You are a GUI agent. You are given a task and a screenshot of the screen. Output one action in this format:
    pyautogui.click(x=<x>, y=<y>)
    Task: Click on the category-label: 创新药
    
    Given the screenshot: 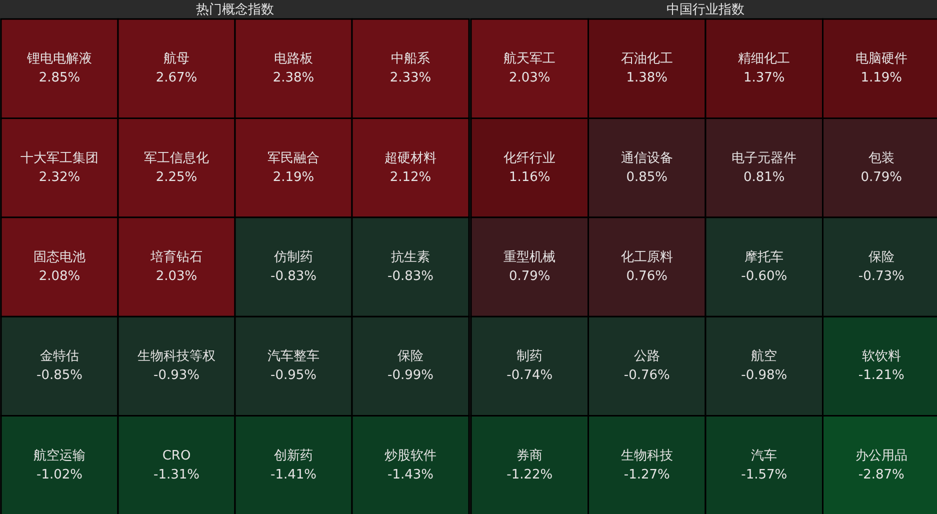 What is the action you would take?
    pyautogui.click(x=293, y=456)
    